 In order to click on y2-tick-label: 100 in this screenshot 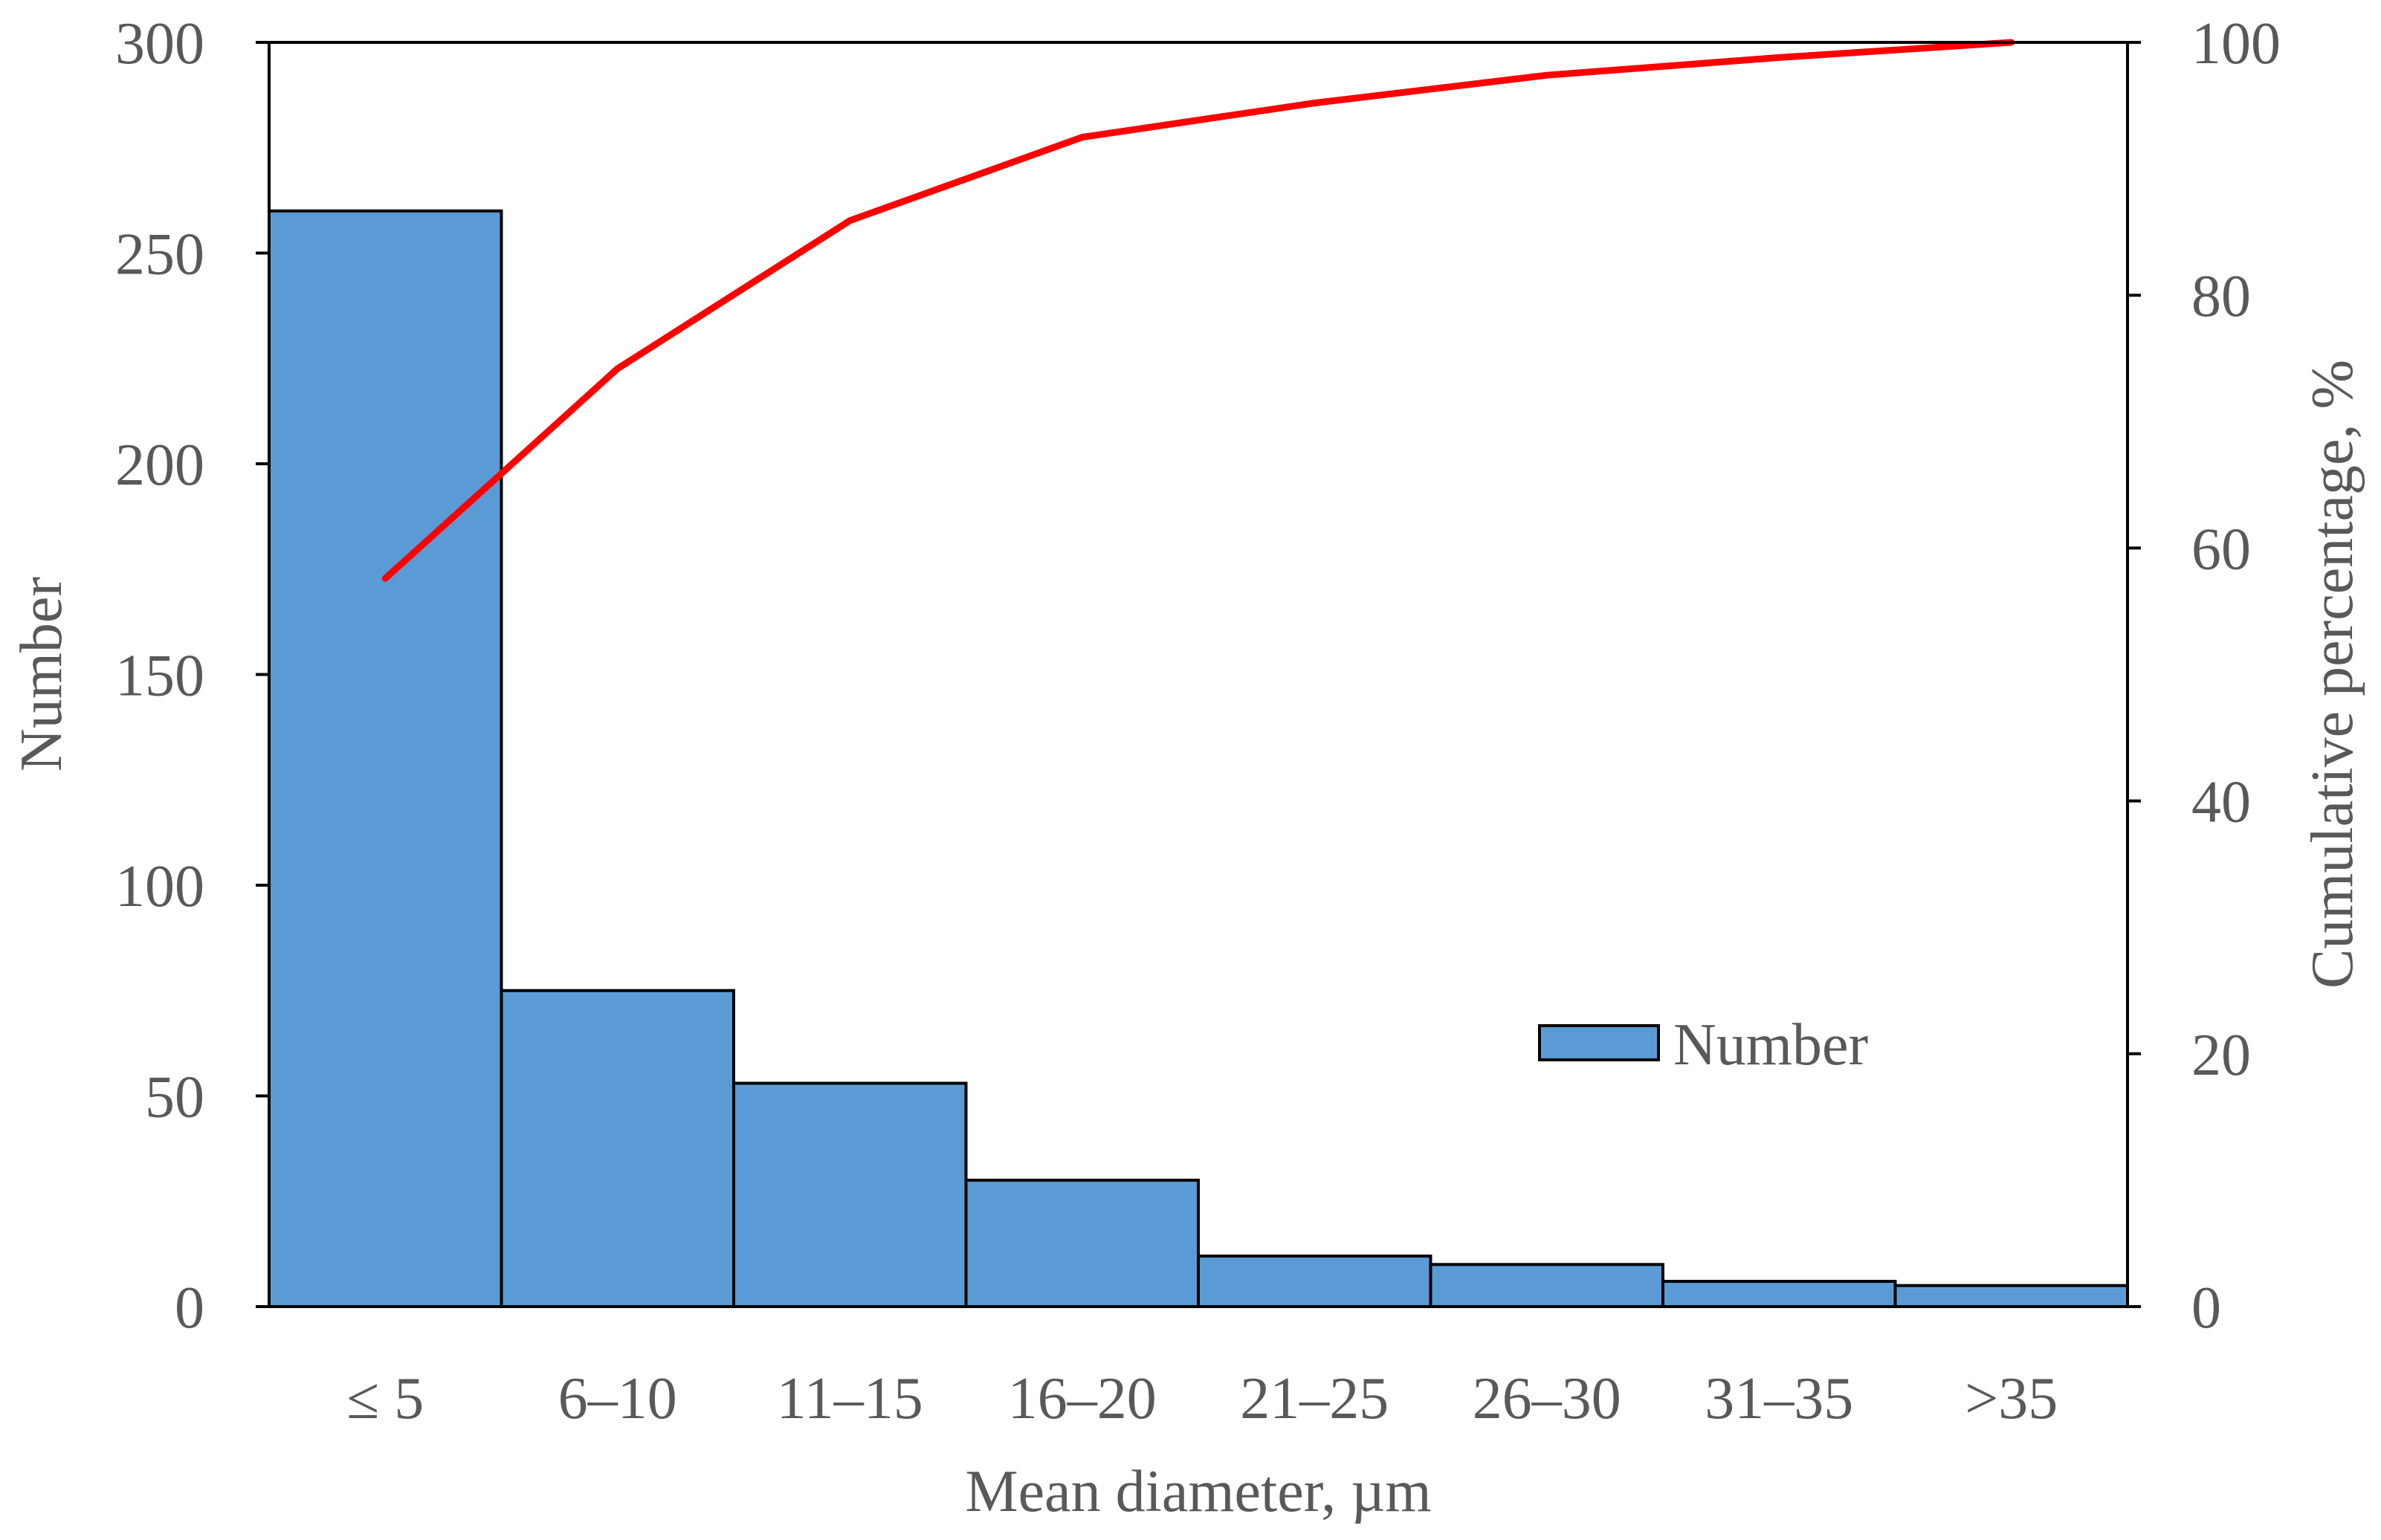, I will do `click(2236, 44)`.